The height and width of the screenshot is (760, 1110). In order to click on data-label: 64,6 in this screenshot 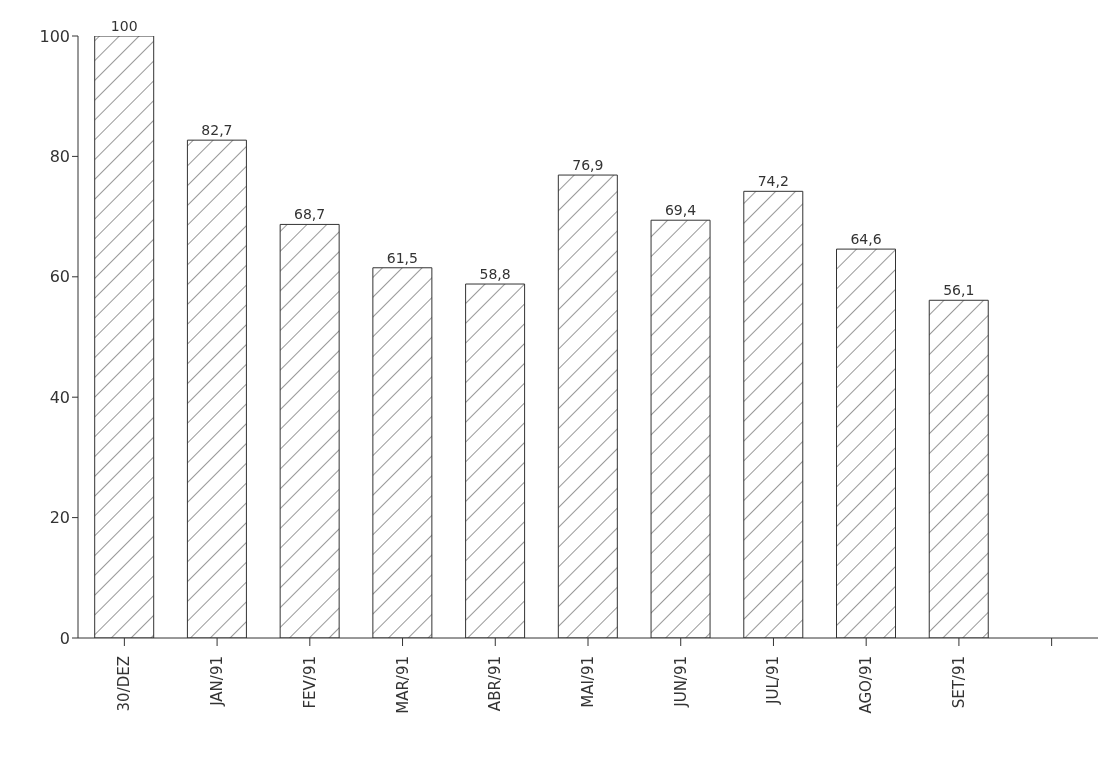, I will do `click(866, 239)`.